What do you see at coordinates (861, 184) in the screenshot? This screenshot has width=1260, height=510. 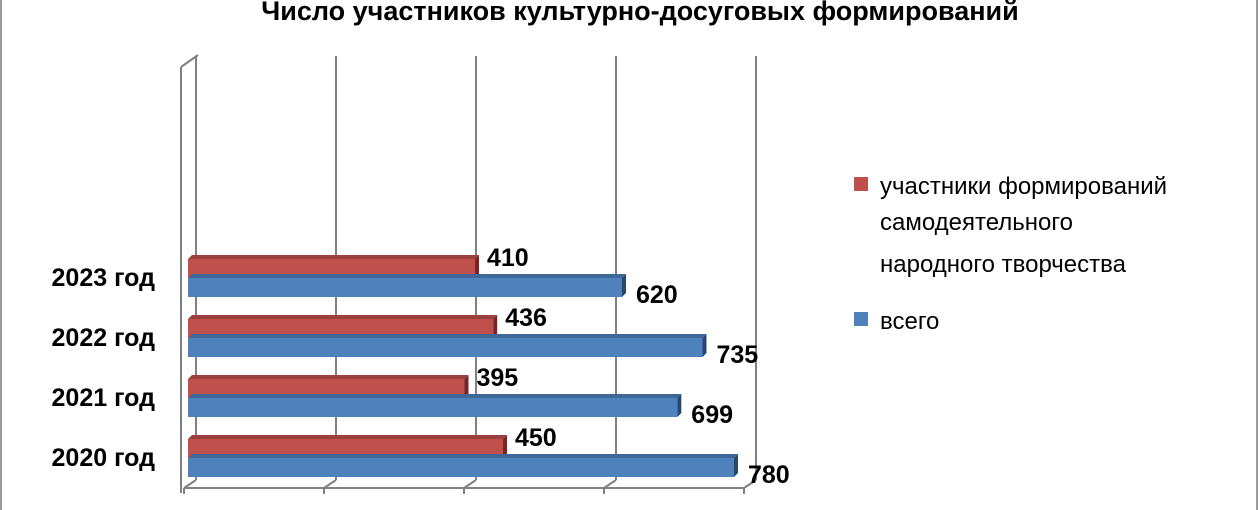 I see `legend-swatch-participants` at bounding box center [861, 184].